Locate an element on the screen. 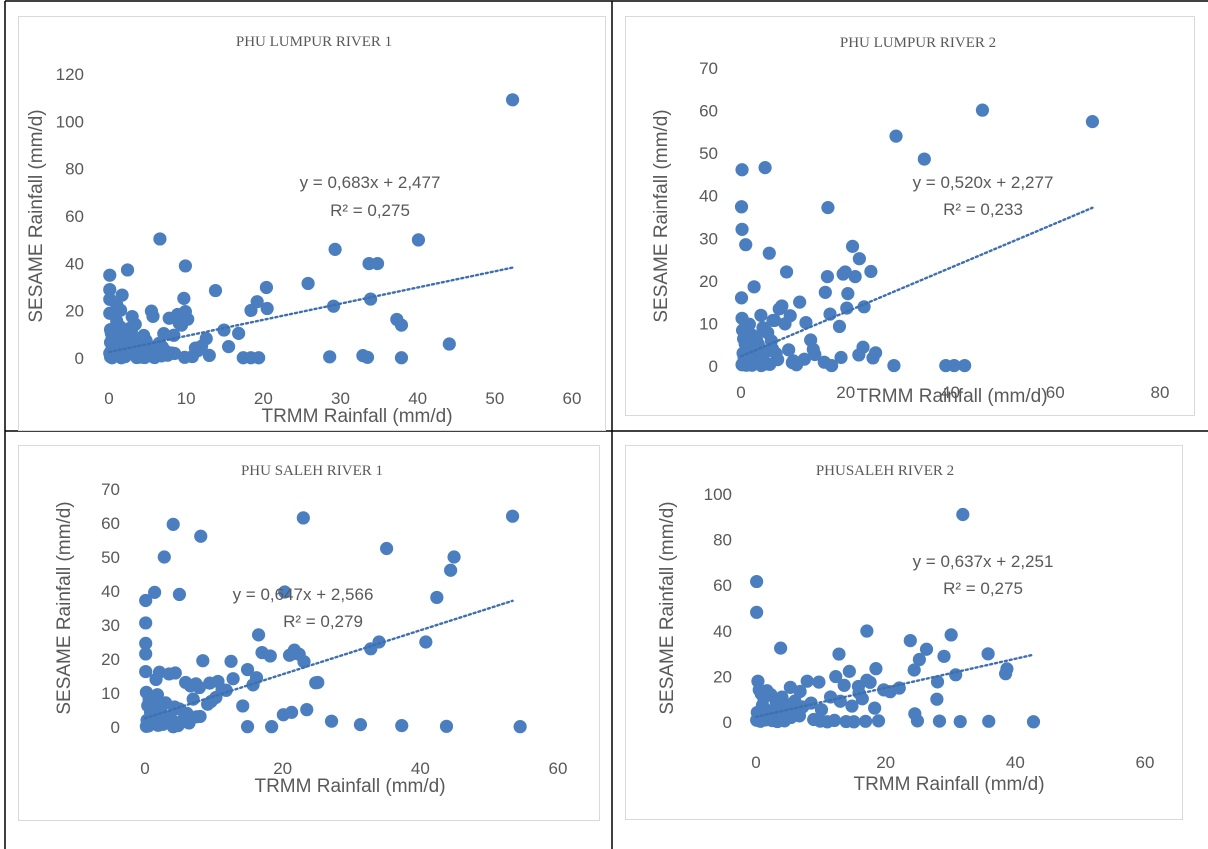 The height and width of the screenshot is (849, 1208). y-tick-label: 80 is located at coordinates (722, 540).